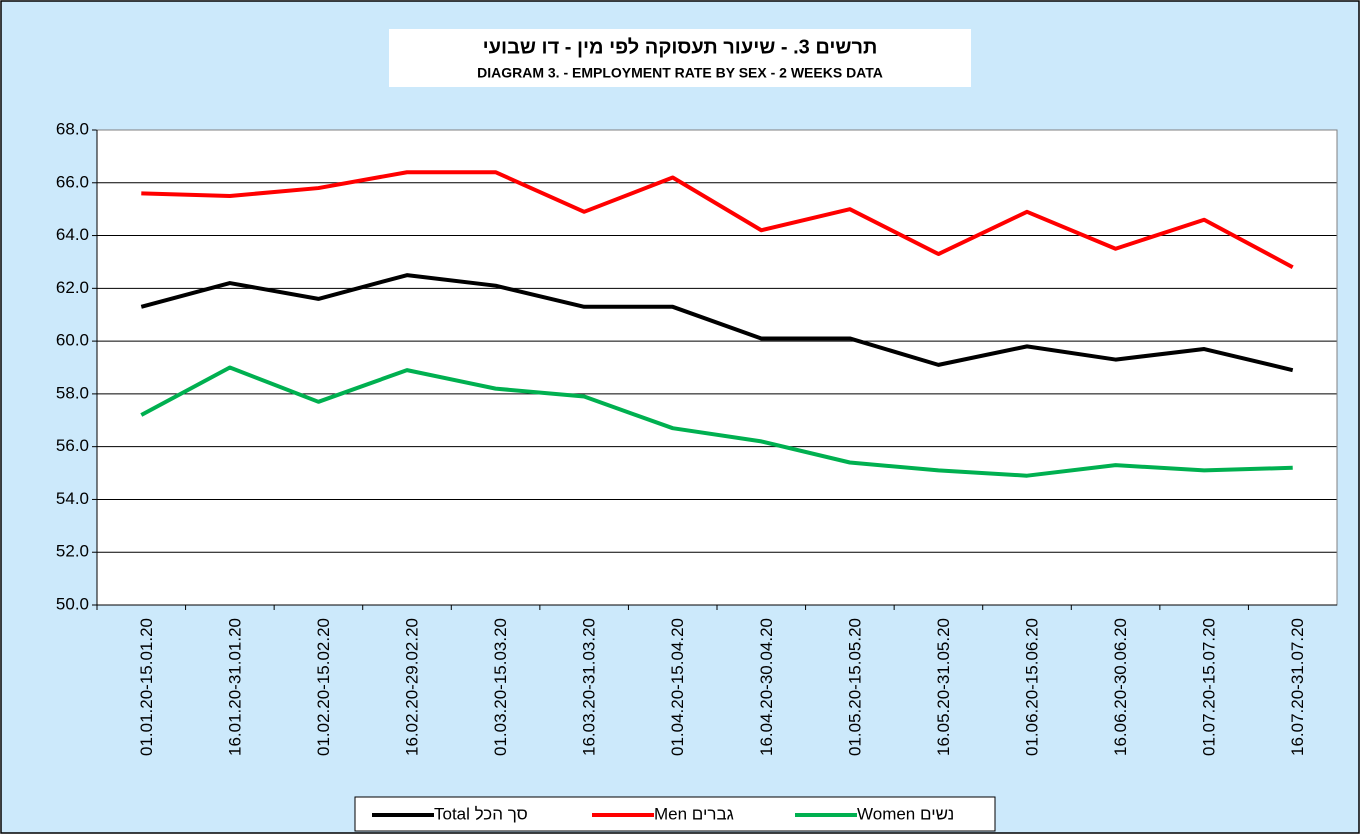 This screenshot has height=839, width=1360. I want to click on title-box, so click(680, 58).